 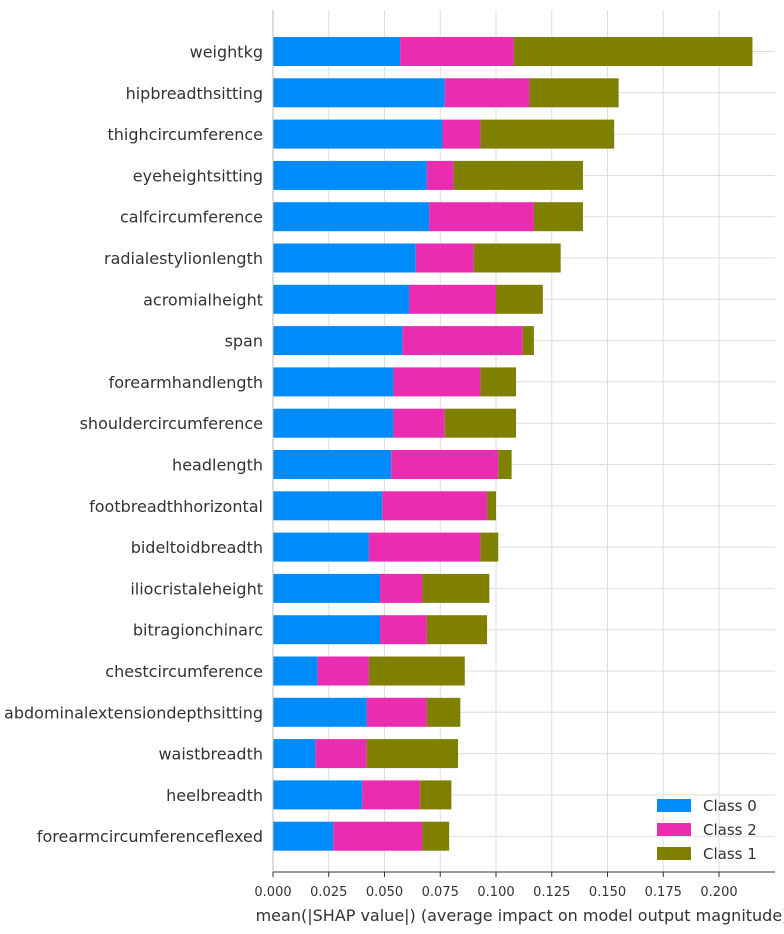 What do you see at coordinates (663, 892) in the screenshot?
I see `x-tick-label: 0.175` at bounding box center [663, 892].